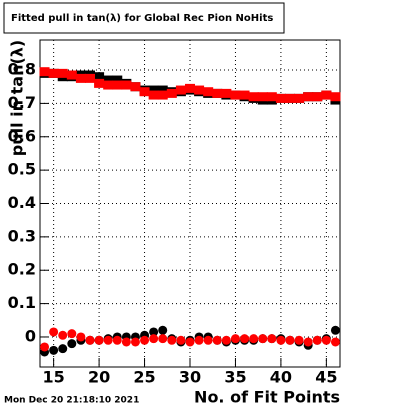 The width and height of the screenshot is (400, 409). What do you see at coordinates (22, 269) in the screenshot?
I see `y-tick-label: 0.2` at bounding box center [22, 269].